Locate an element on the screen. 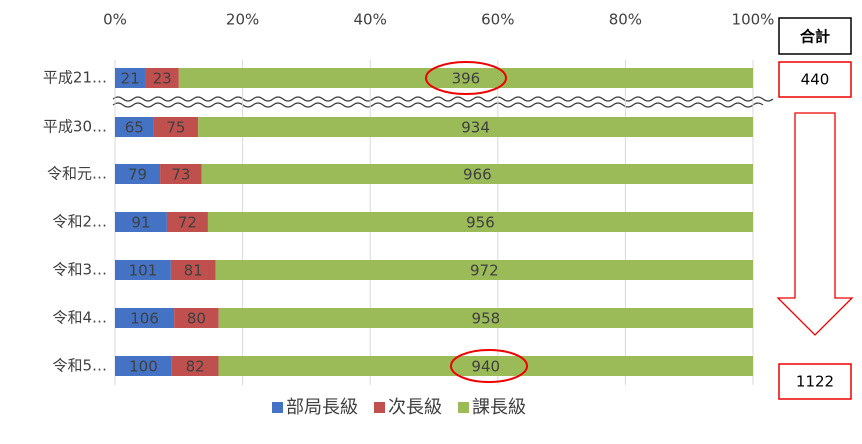  data-label: 966 is located at coordinates (477, 175).